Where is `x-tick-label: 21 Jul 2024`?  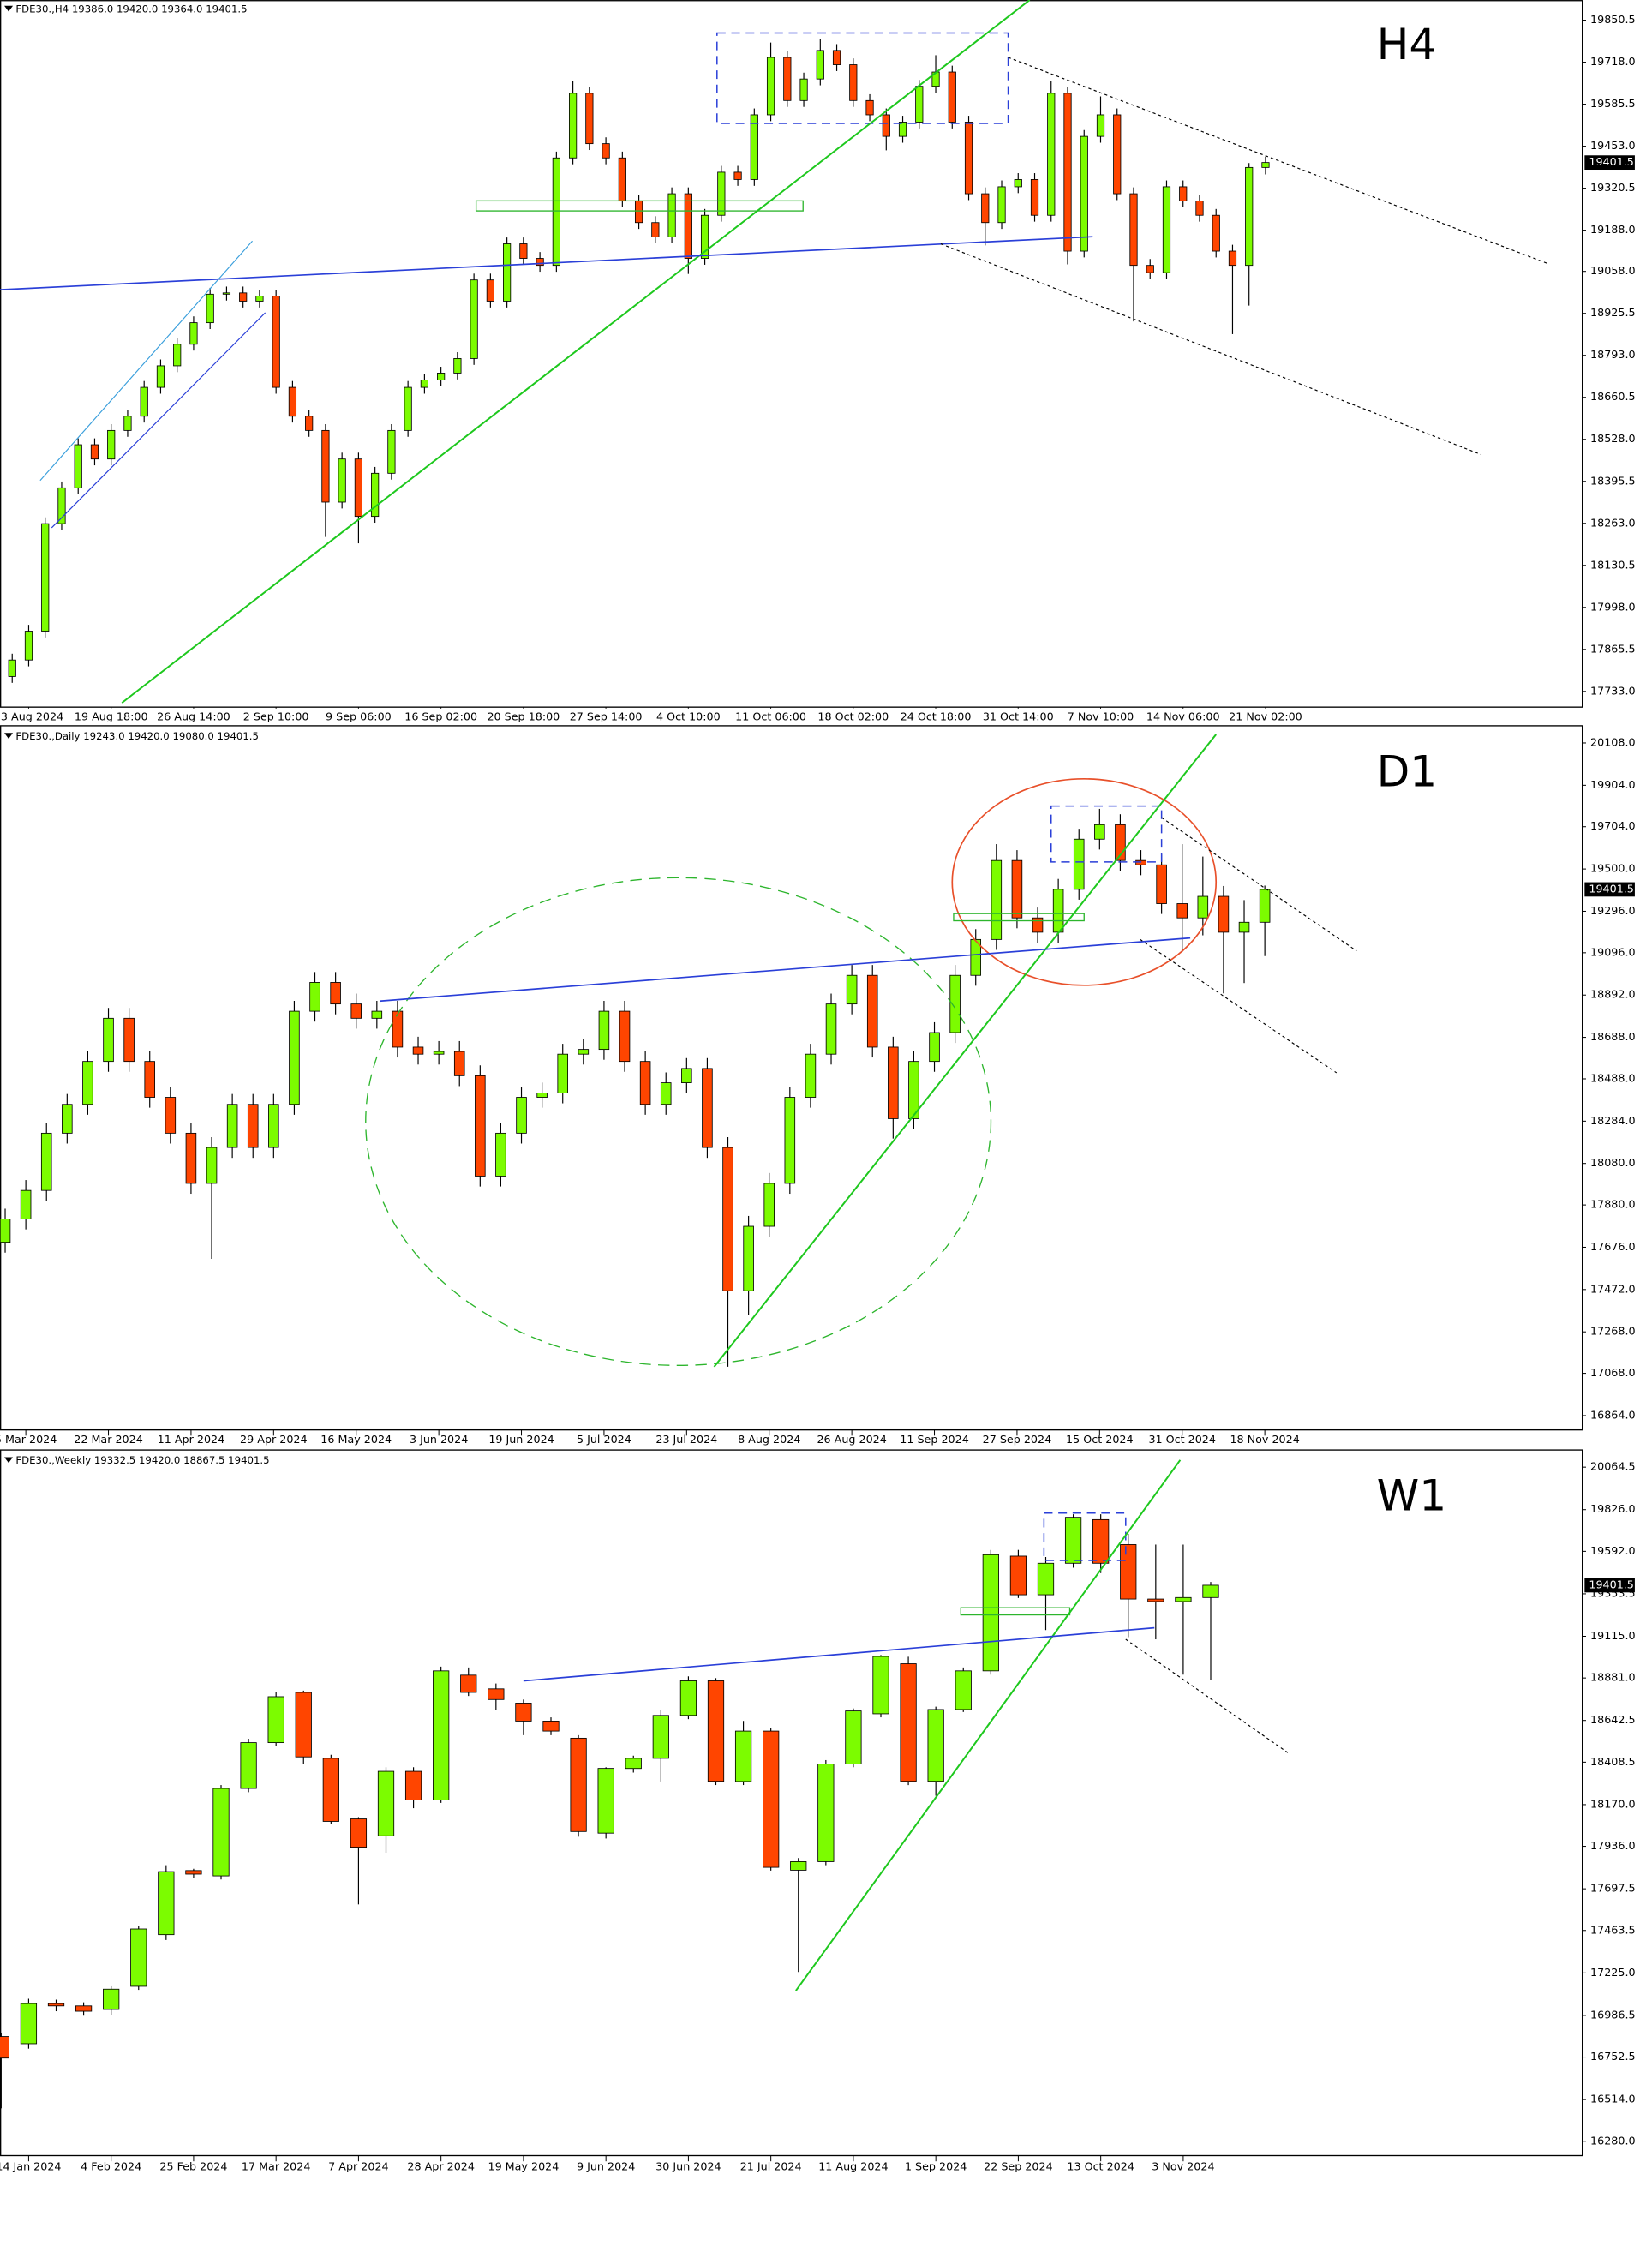
x-tick-label: 21 Jul 2024 is located at coordinates (771, 2165).